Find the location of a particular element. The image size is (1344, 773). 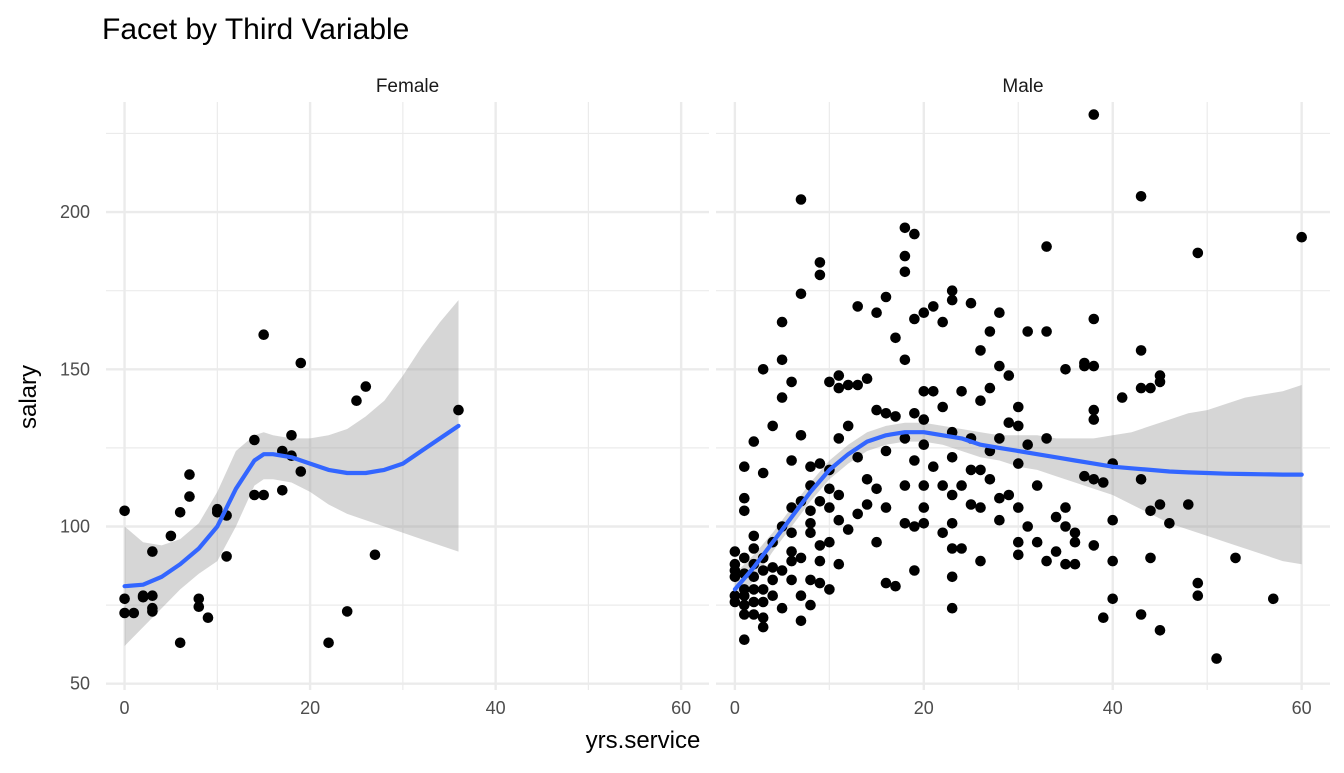

x-tick-label: 0 is located at coordinates (125, 708).